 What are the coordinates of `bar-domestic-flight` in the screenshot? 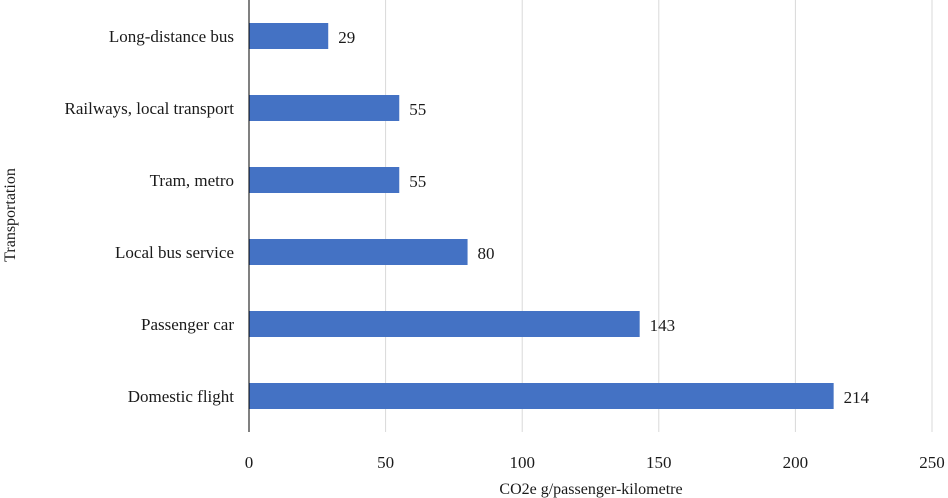 It's located at (541, 396).